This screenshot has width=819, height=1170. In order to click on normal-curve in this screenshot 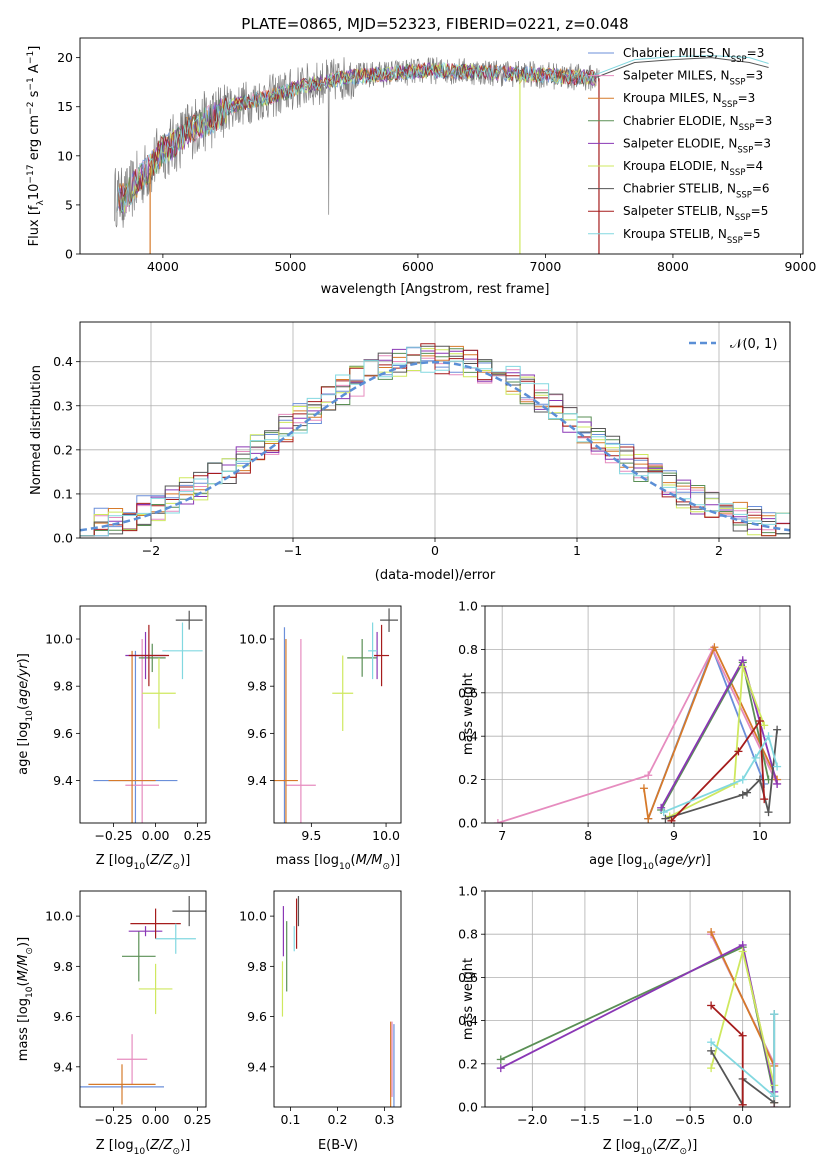, I will do `click(435, 446)`.